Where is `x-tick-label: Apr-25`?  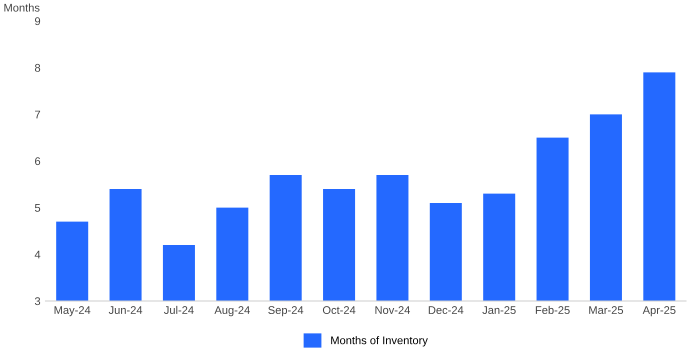
x-tick-label: Apr-25 is located at coordinates (659, 311).